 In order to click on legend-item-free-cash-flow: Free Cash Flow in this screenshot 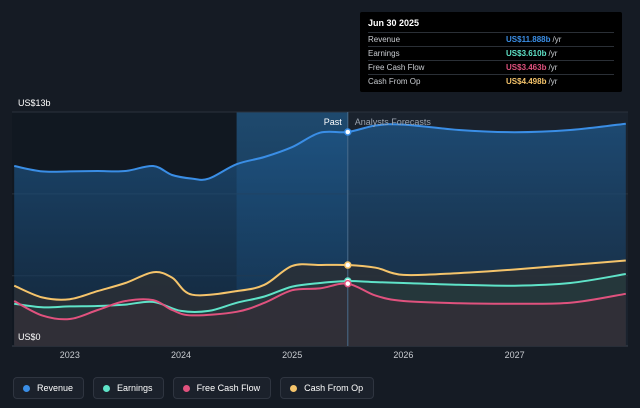, I will do `click(222, 388)`.